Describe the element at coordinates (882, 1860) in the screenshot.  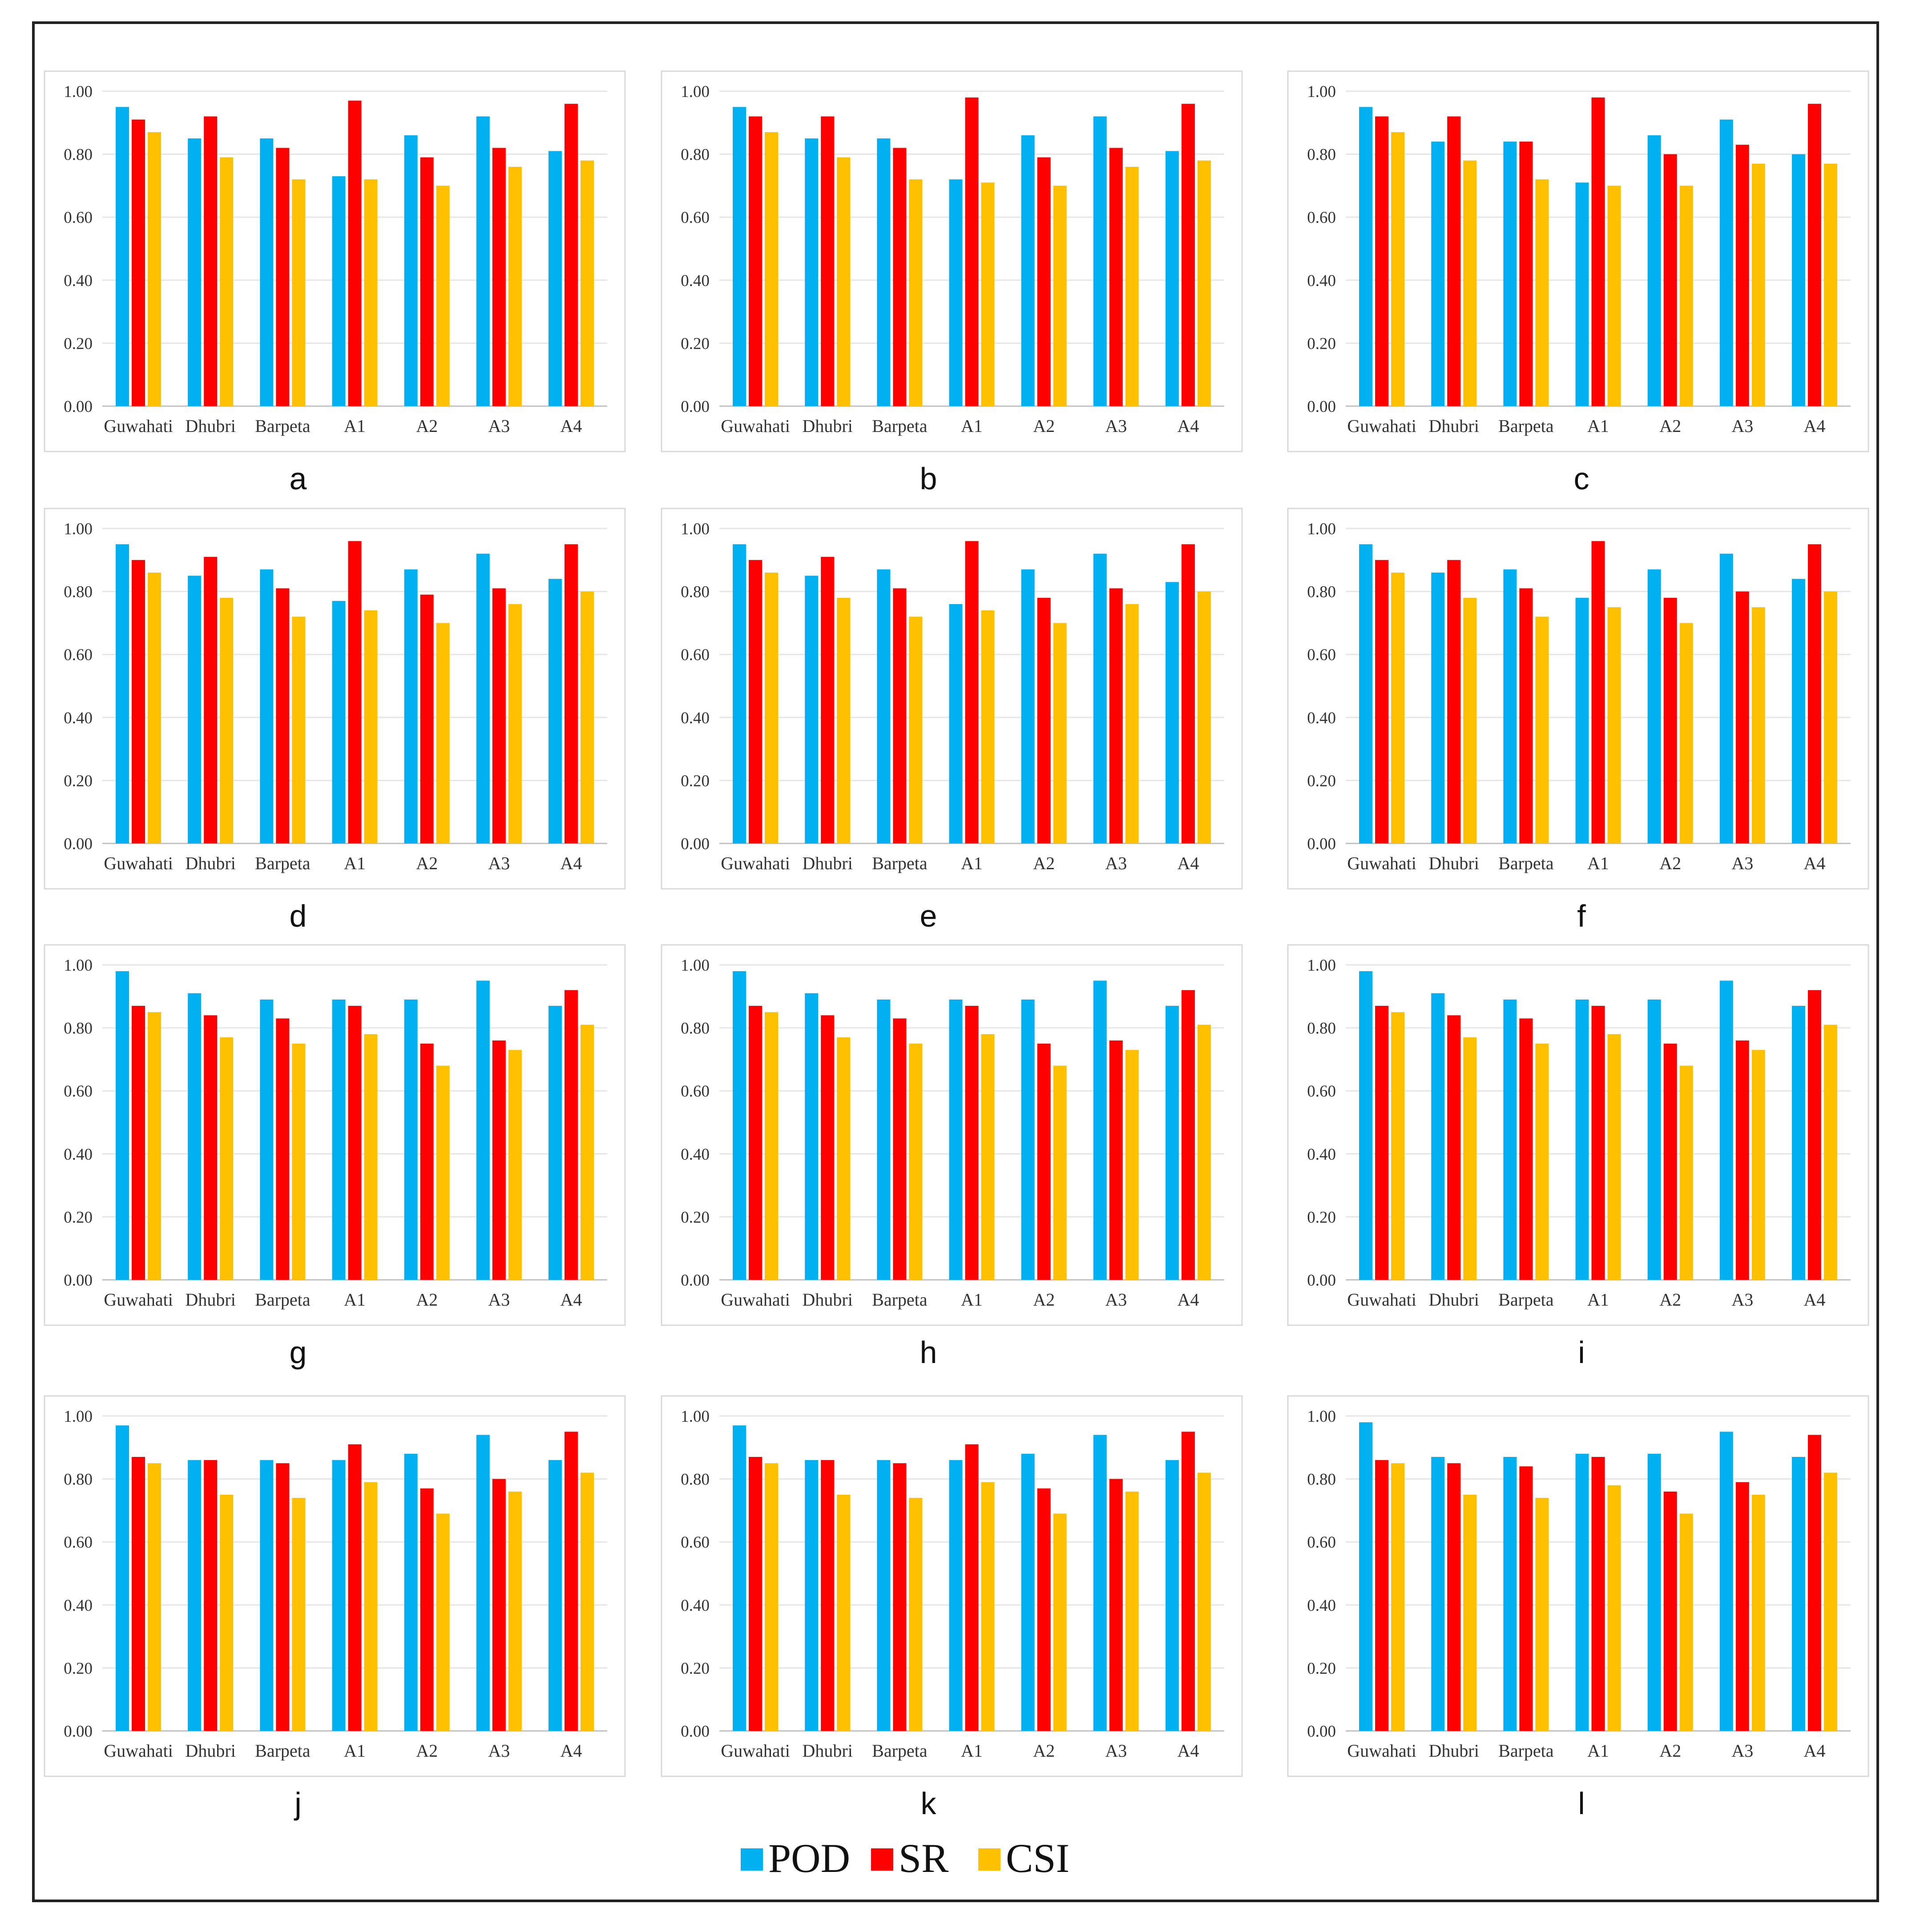
I see `legend-swatch-sr` at that location.